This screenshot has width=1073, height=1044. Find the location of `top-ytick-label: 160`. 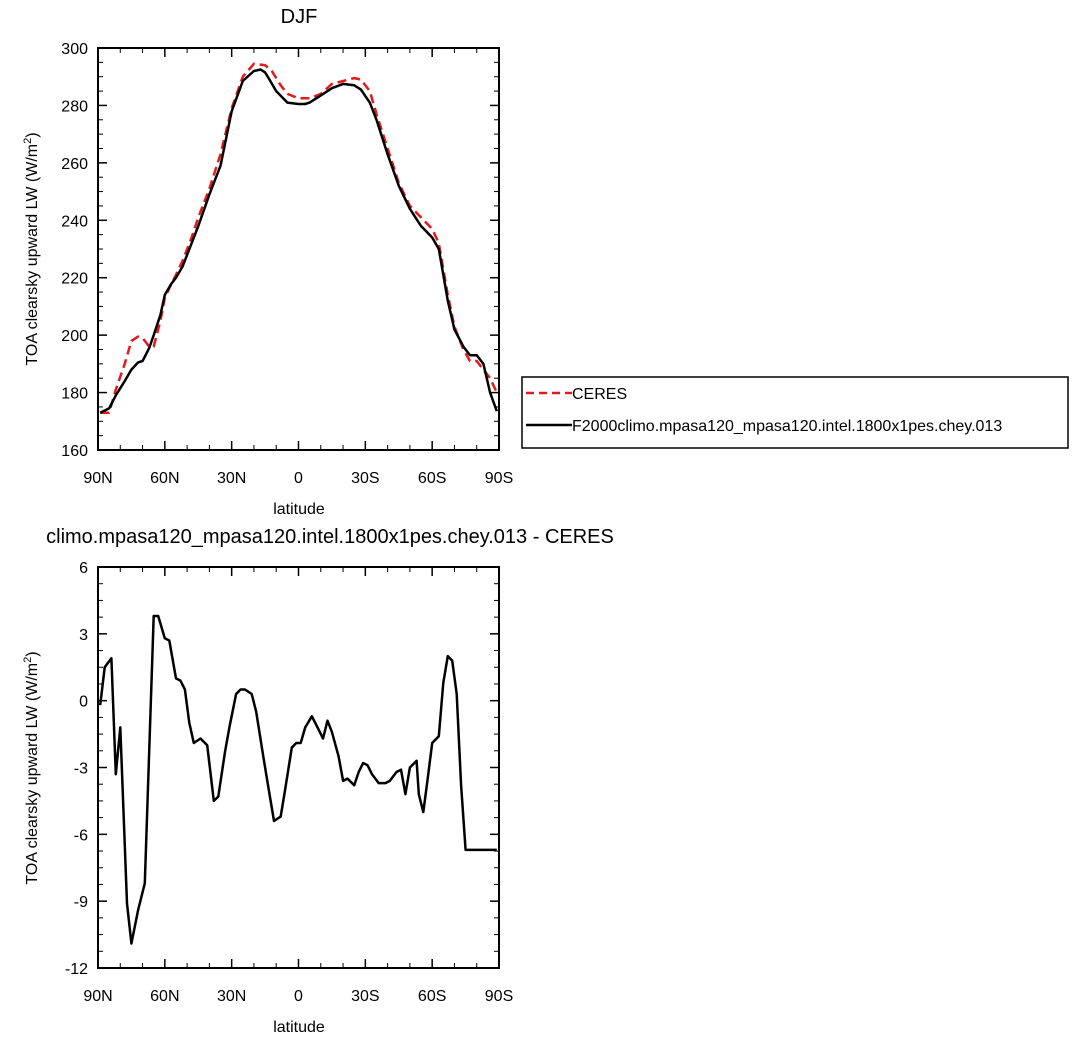

top-ytick-label: 160 is located at coordinates (74, 451).